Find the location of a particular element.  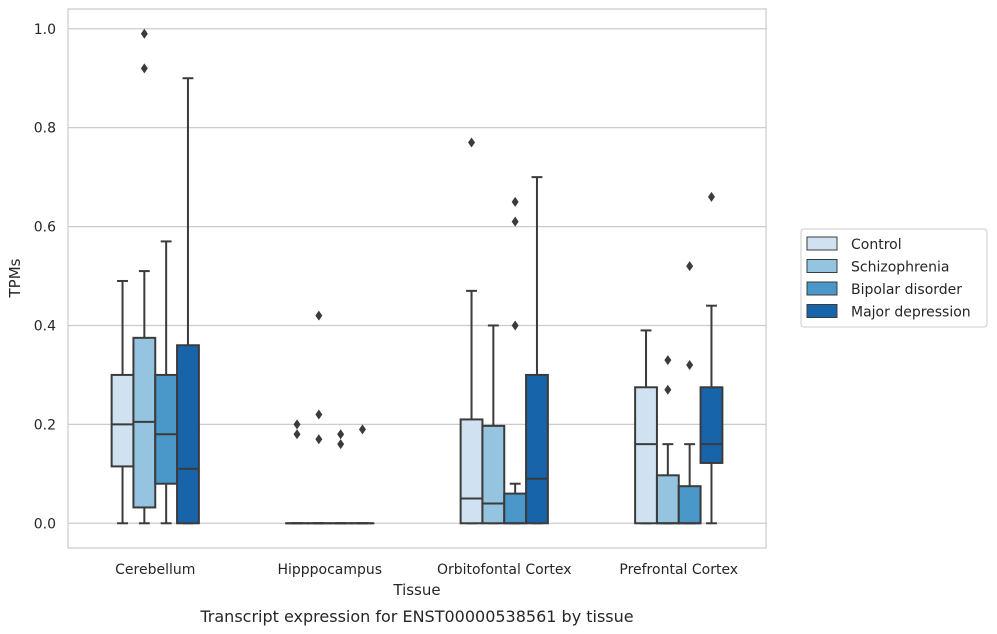

x-tick-label: Orbitofontal Cortex is located at coordinates (504, 570).